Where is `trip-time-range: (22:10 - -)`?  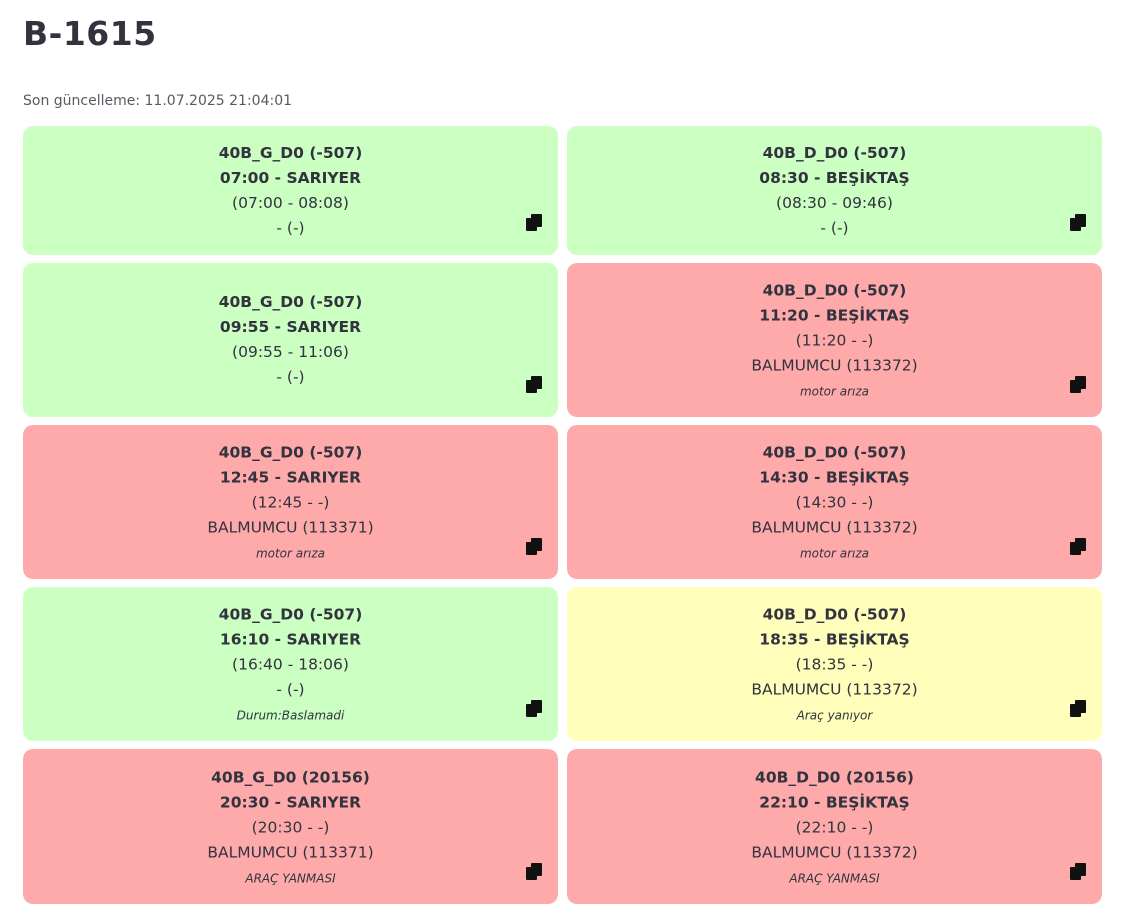
trip-time-range: (22:10 - -) is located at coordinates (834, 827).